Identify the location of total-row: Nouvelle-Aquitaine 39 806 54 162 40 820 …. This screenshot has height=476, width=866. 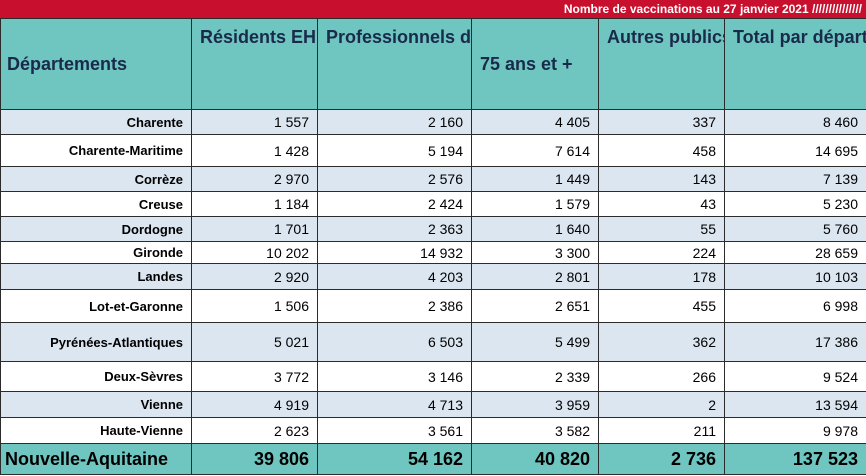
(433, 459).